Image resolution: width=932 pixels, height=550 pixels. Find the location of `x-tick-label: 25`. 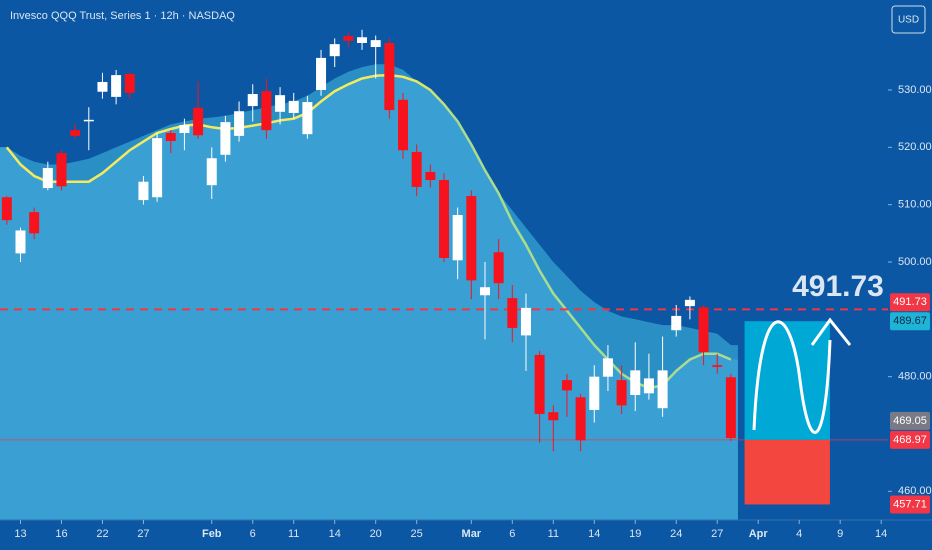

x-tick-label: 25 is located at coordinates (417, 534).